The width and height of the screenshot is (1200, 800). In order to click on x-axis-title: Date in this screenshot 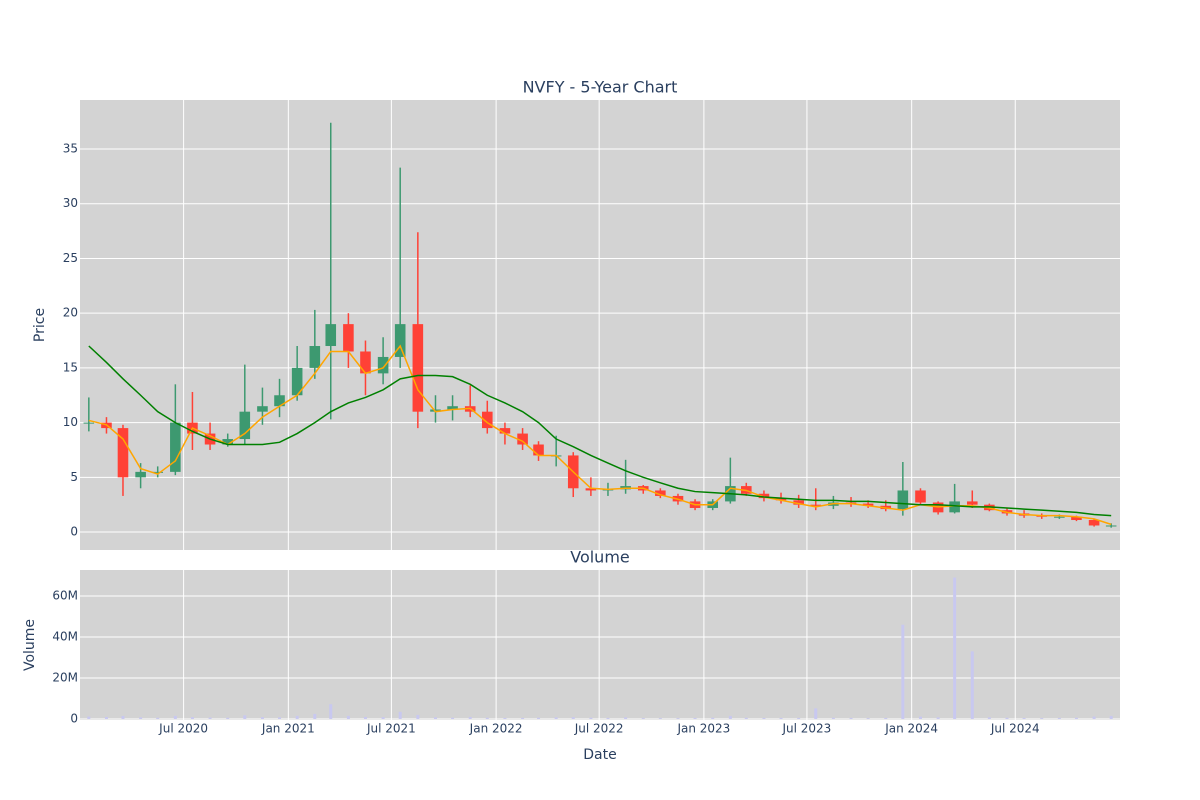, I will do `click(599, 755)`.